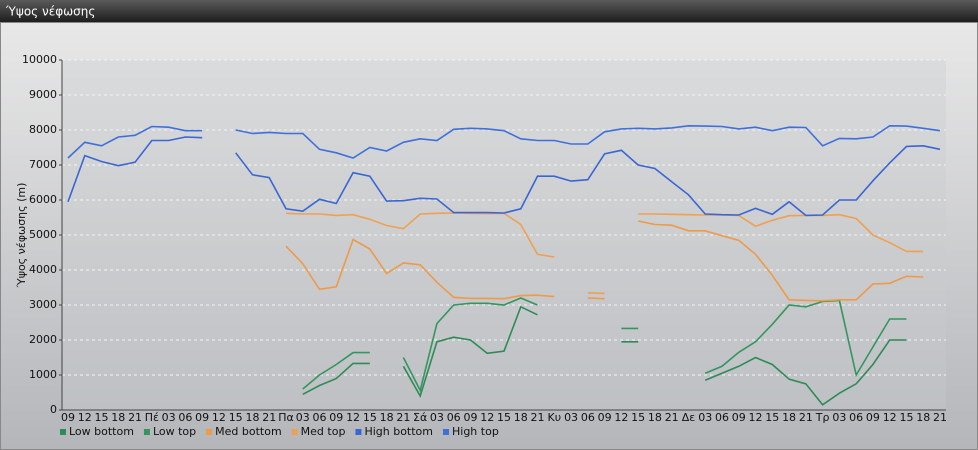 The image size is (978, 450). What do you see at coordinates (43, 234) in the screenshot?
I see `y-tick-label: 5000` at bounding box center [43, 234].